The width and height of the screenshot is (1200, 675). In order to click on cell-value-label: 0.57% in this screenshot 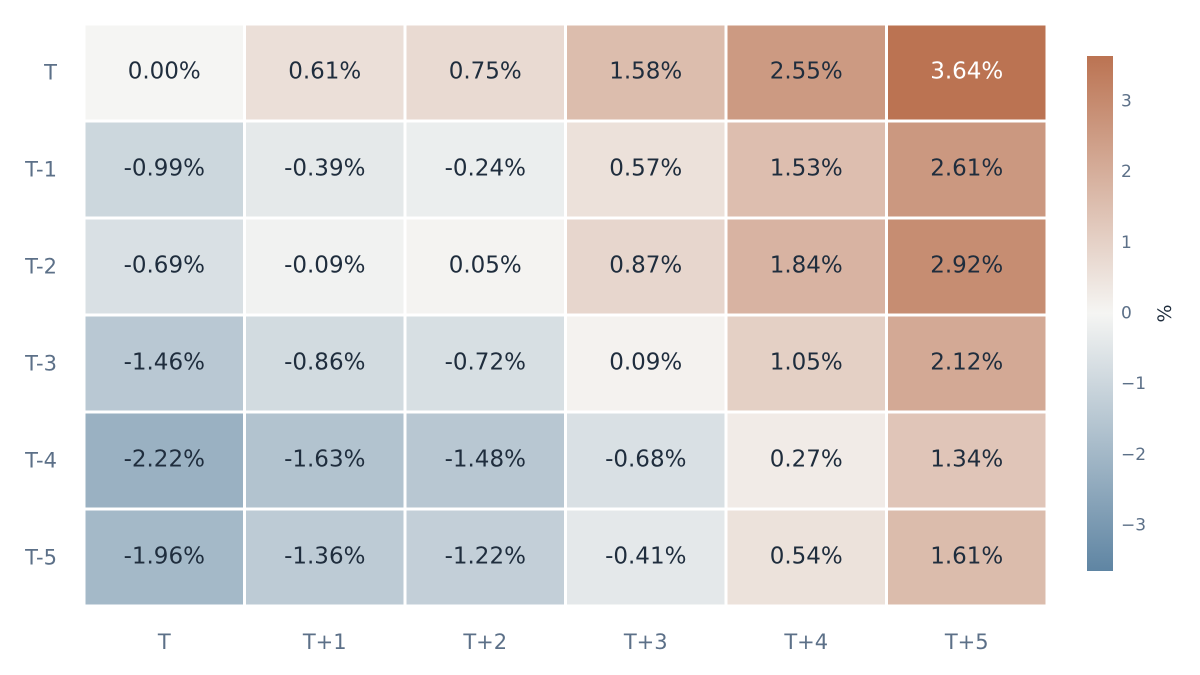, I will do `click(645, 169)`.